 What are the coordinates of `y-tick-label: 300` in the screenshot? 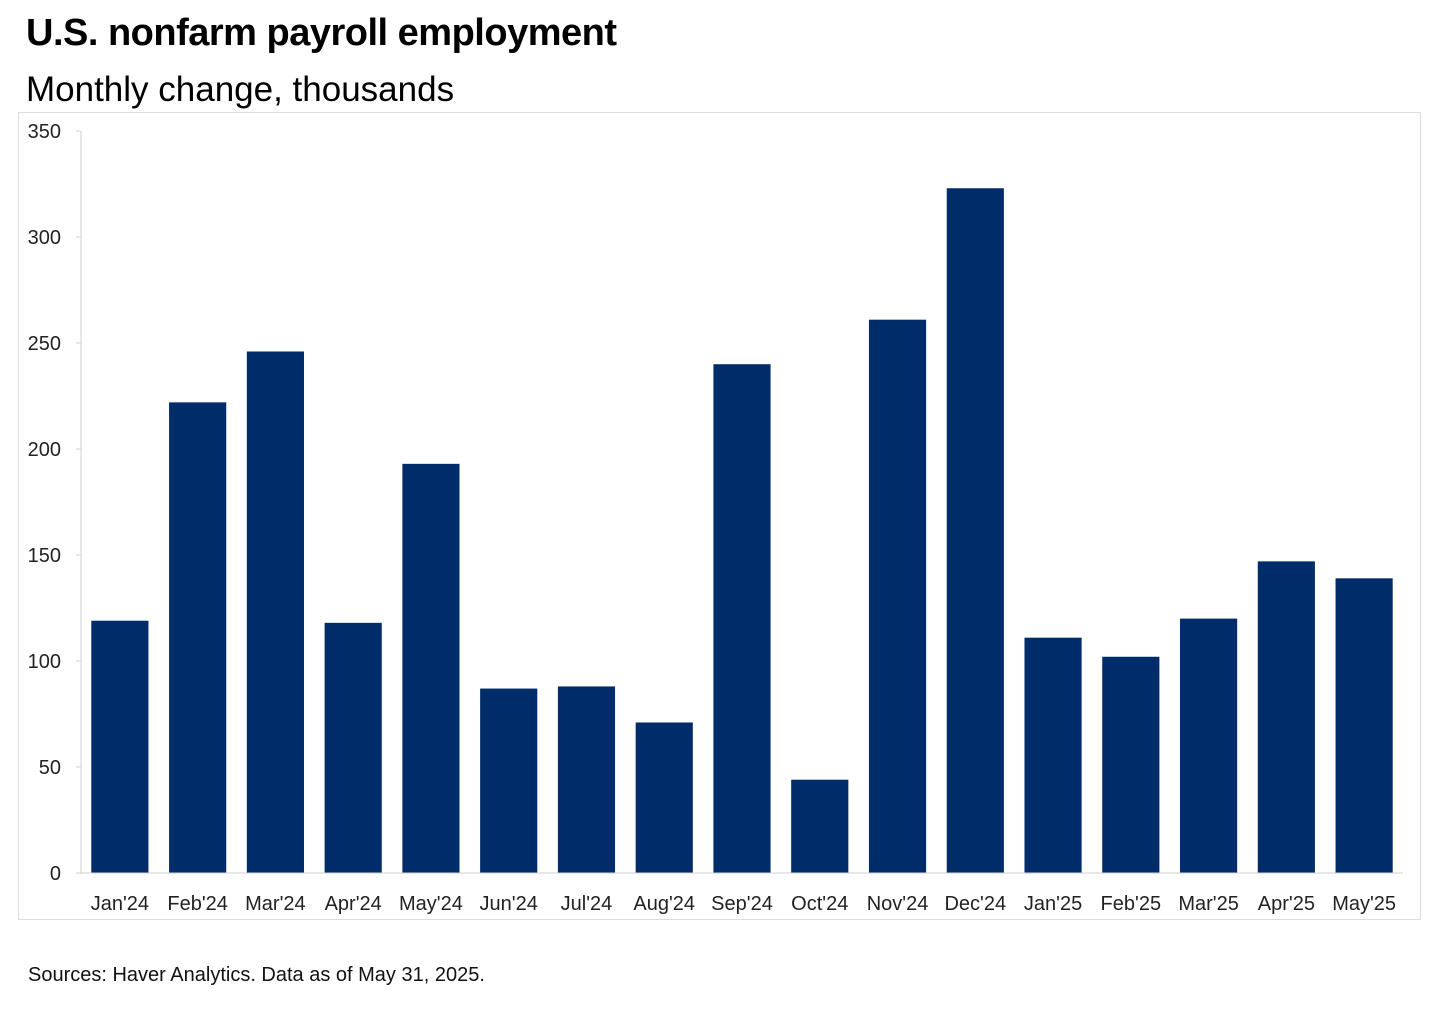 It's located at (44, 238).